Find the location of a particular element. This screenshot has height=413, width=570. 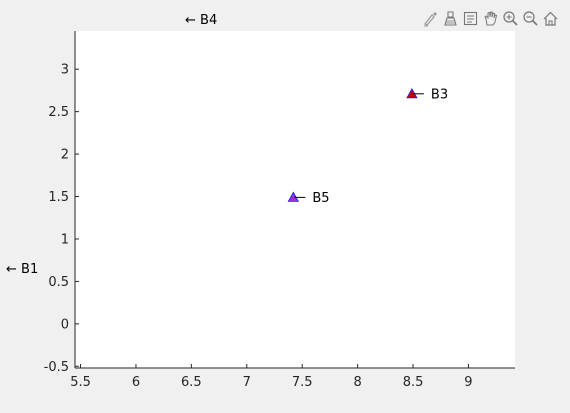

x-tick-label: 6 is located at coordinates (136, 382).